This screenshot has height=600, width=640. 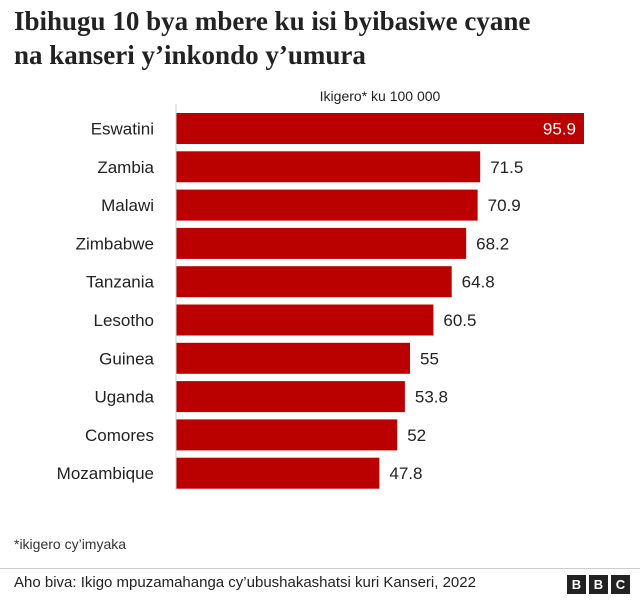 I want to click on bbc-logo-letter-b2: B, so click(x=598, y=584).